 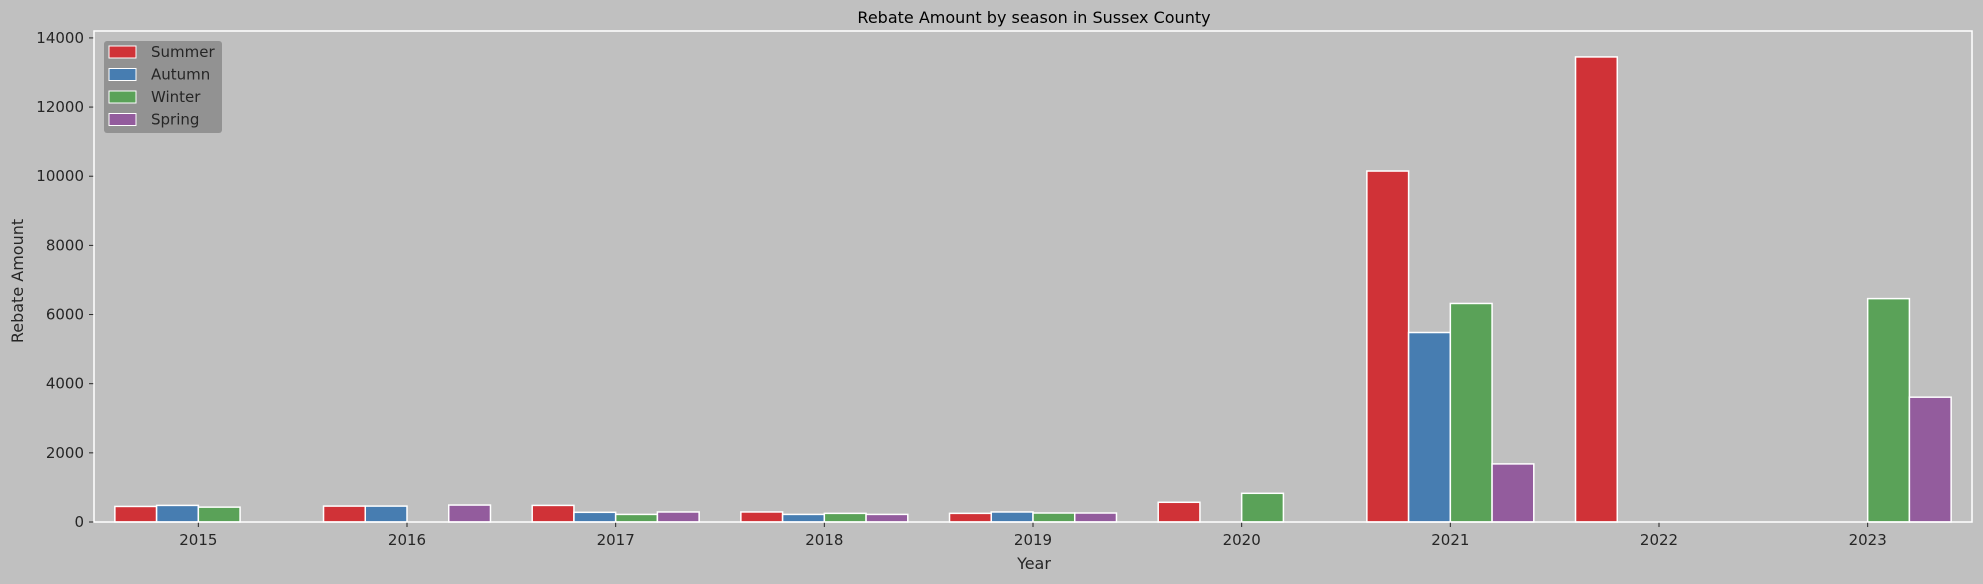 I want to click on bar-summer-2015, so click(x=136, y=514).